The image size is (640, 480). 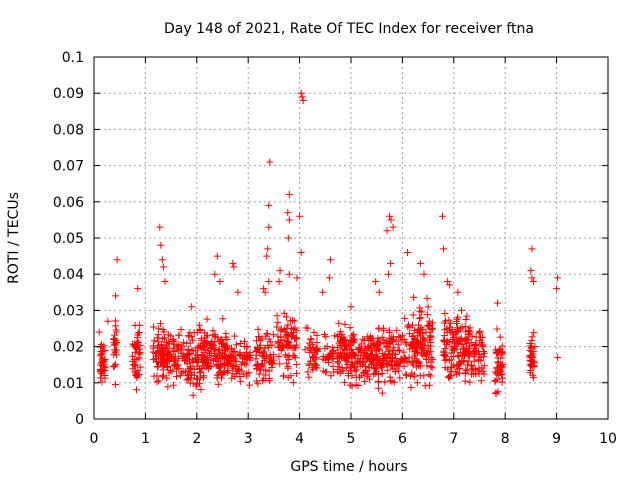 I want to click on x-tick-label: 5, so click(x=351, y=439).